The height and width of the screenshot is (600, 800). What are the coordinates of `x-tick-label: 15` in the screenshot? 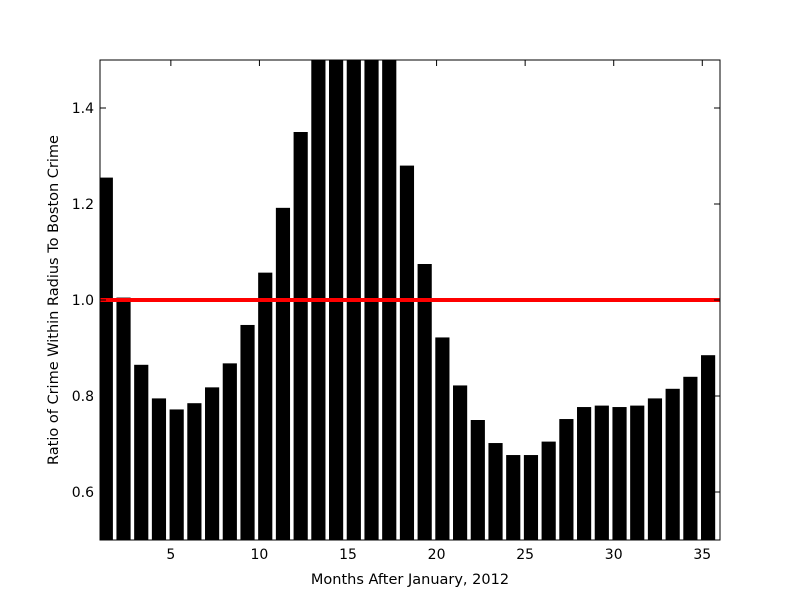 It's located at (348, 555).